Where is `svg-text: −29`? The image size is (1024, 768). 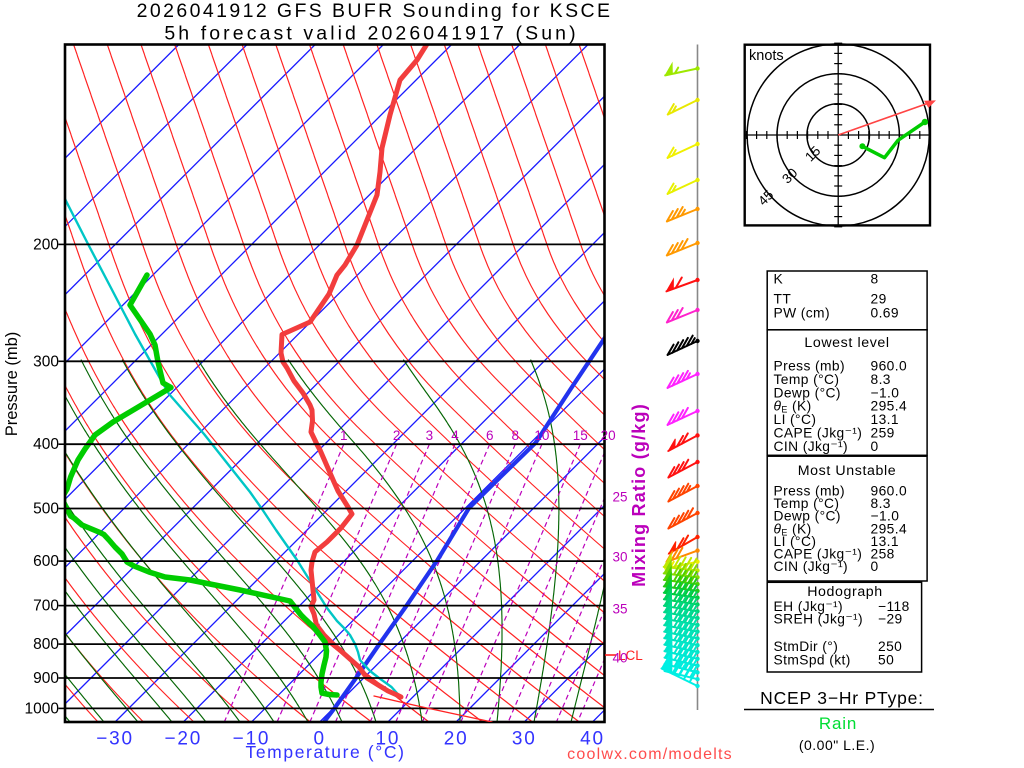 svg-text: −29 is located at coordinates (890, 619).